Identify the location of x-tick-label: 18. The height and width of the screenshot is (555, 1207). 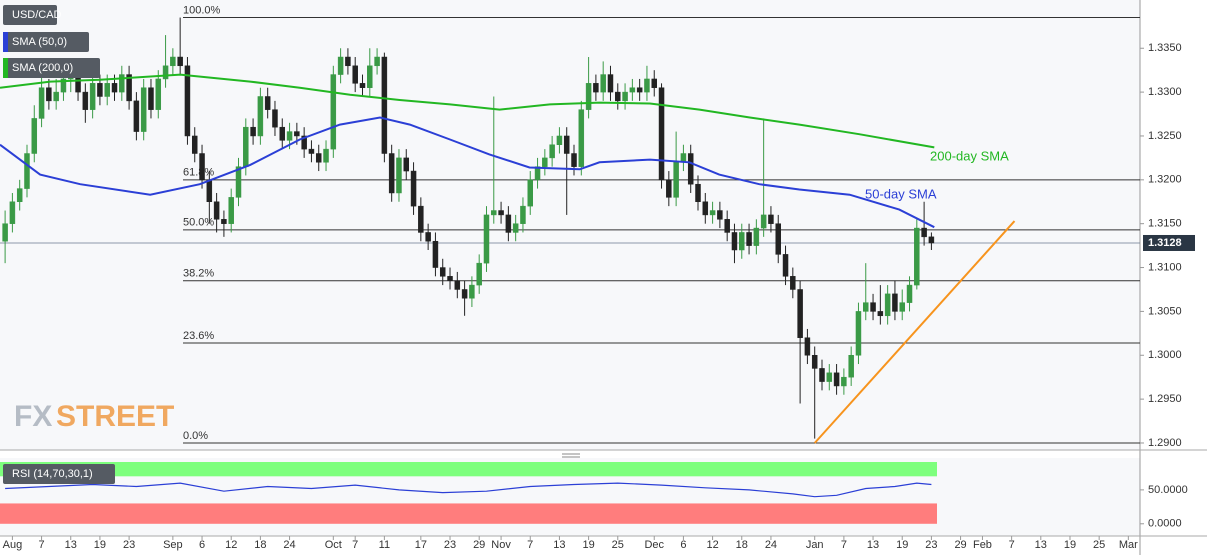
(260, 545).